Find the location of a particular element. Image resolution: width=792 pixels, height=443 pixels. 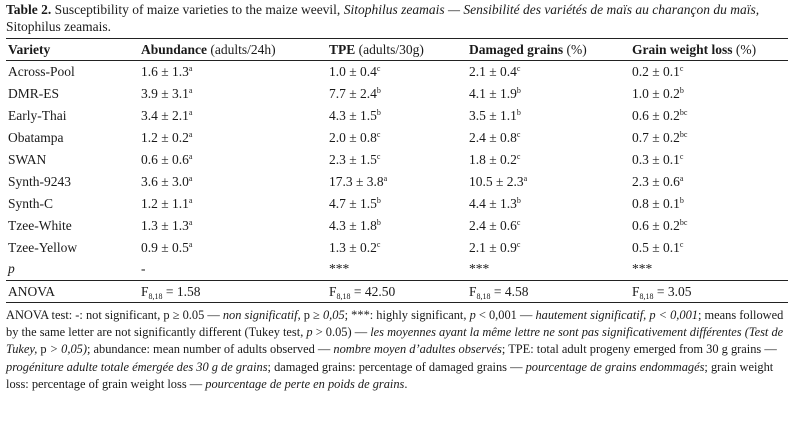

table-cell: 4.4 ± 1.3b is located at coordinates (495, 203).